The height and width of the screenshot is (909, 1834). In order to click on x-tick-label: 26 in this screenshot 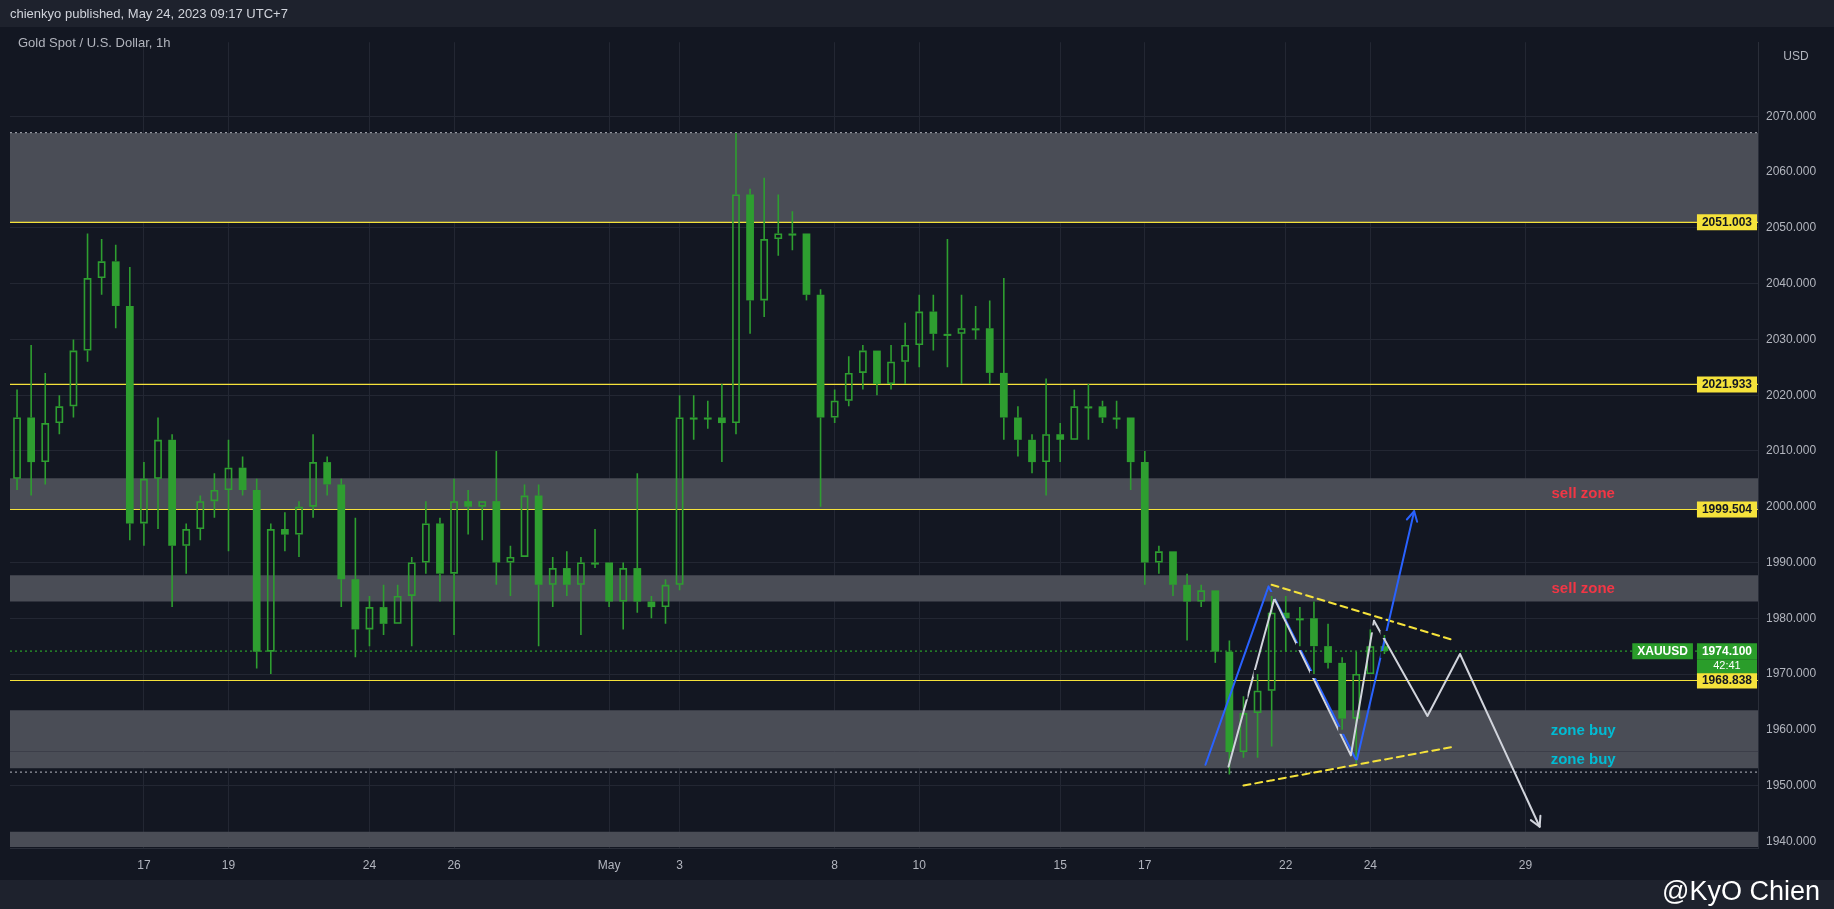, I will do `click(454, 864)`.